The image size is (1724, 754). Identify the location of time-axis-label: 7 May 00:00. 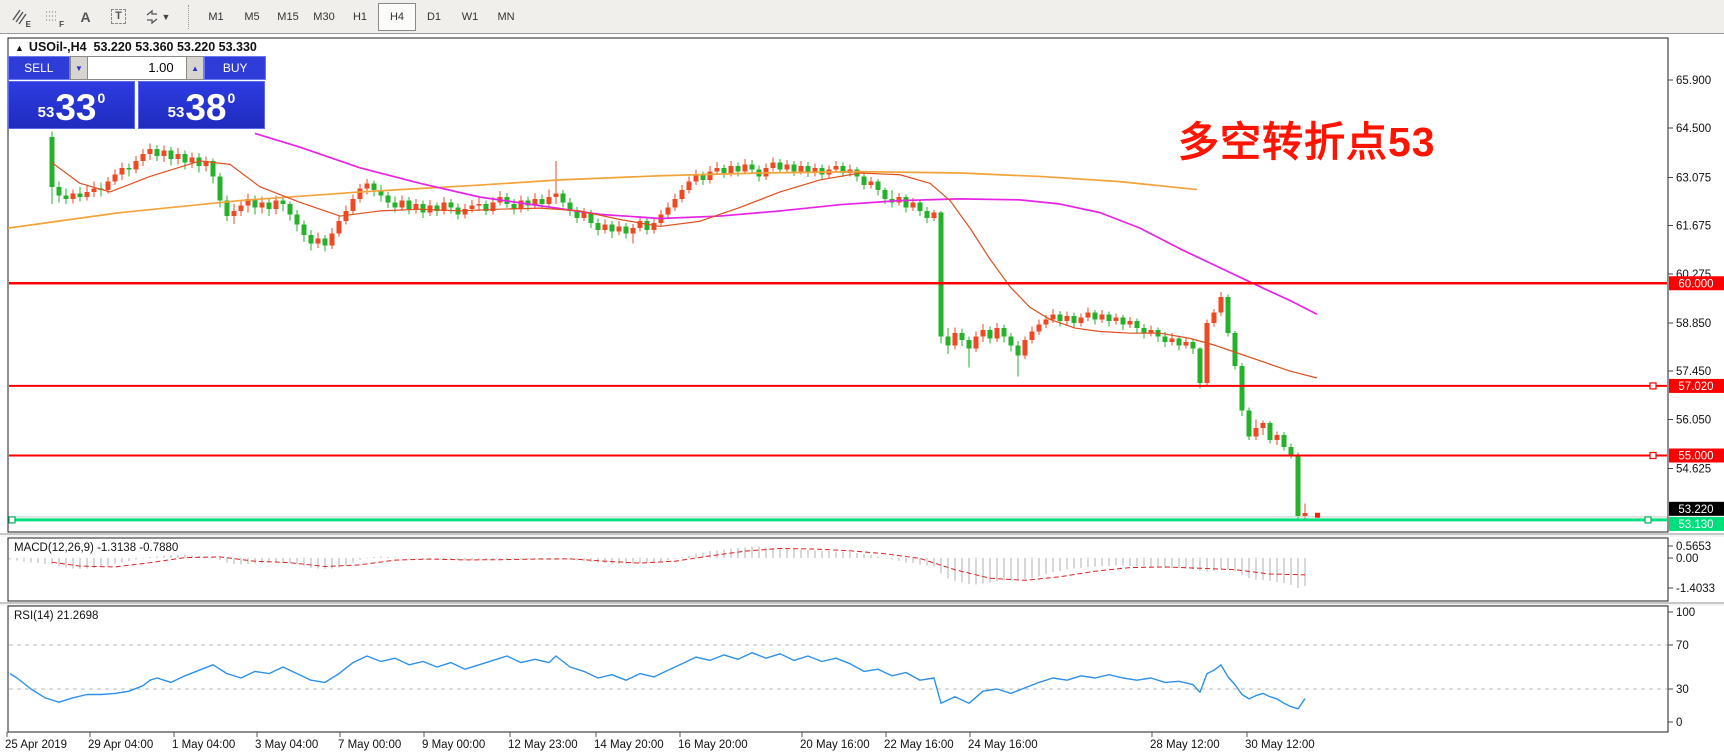
(369, 745).